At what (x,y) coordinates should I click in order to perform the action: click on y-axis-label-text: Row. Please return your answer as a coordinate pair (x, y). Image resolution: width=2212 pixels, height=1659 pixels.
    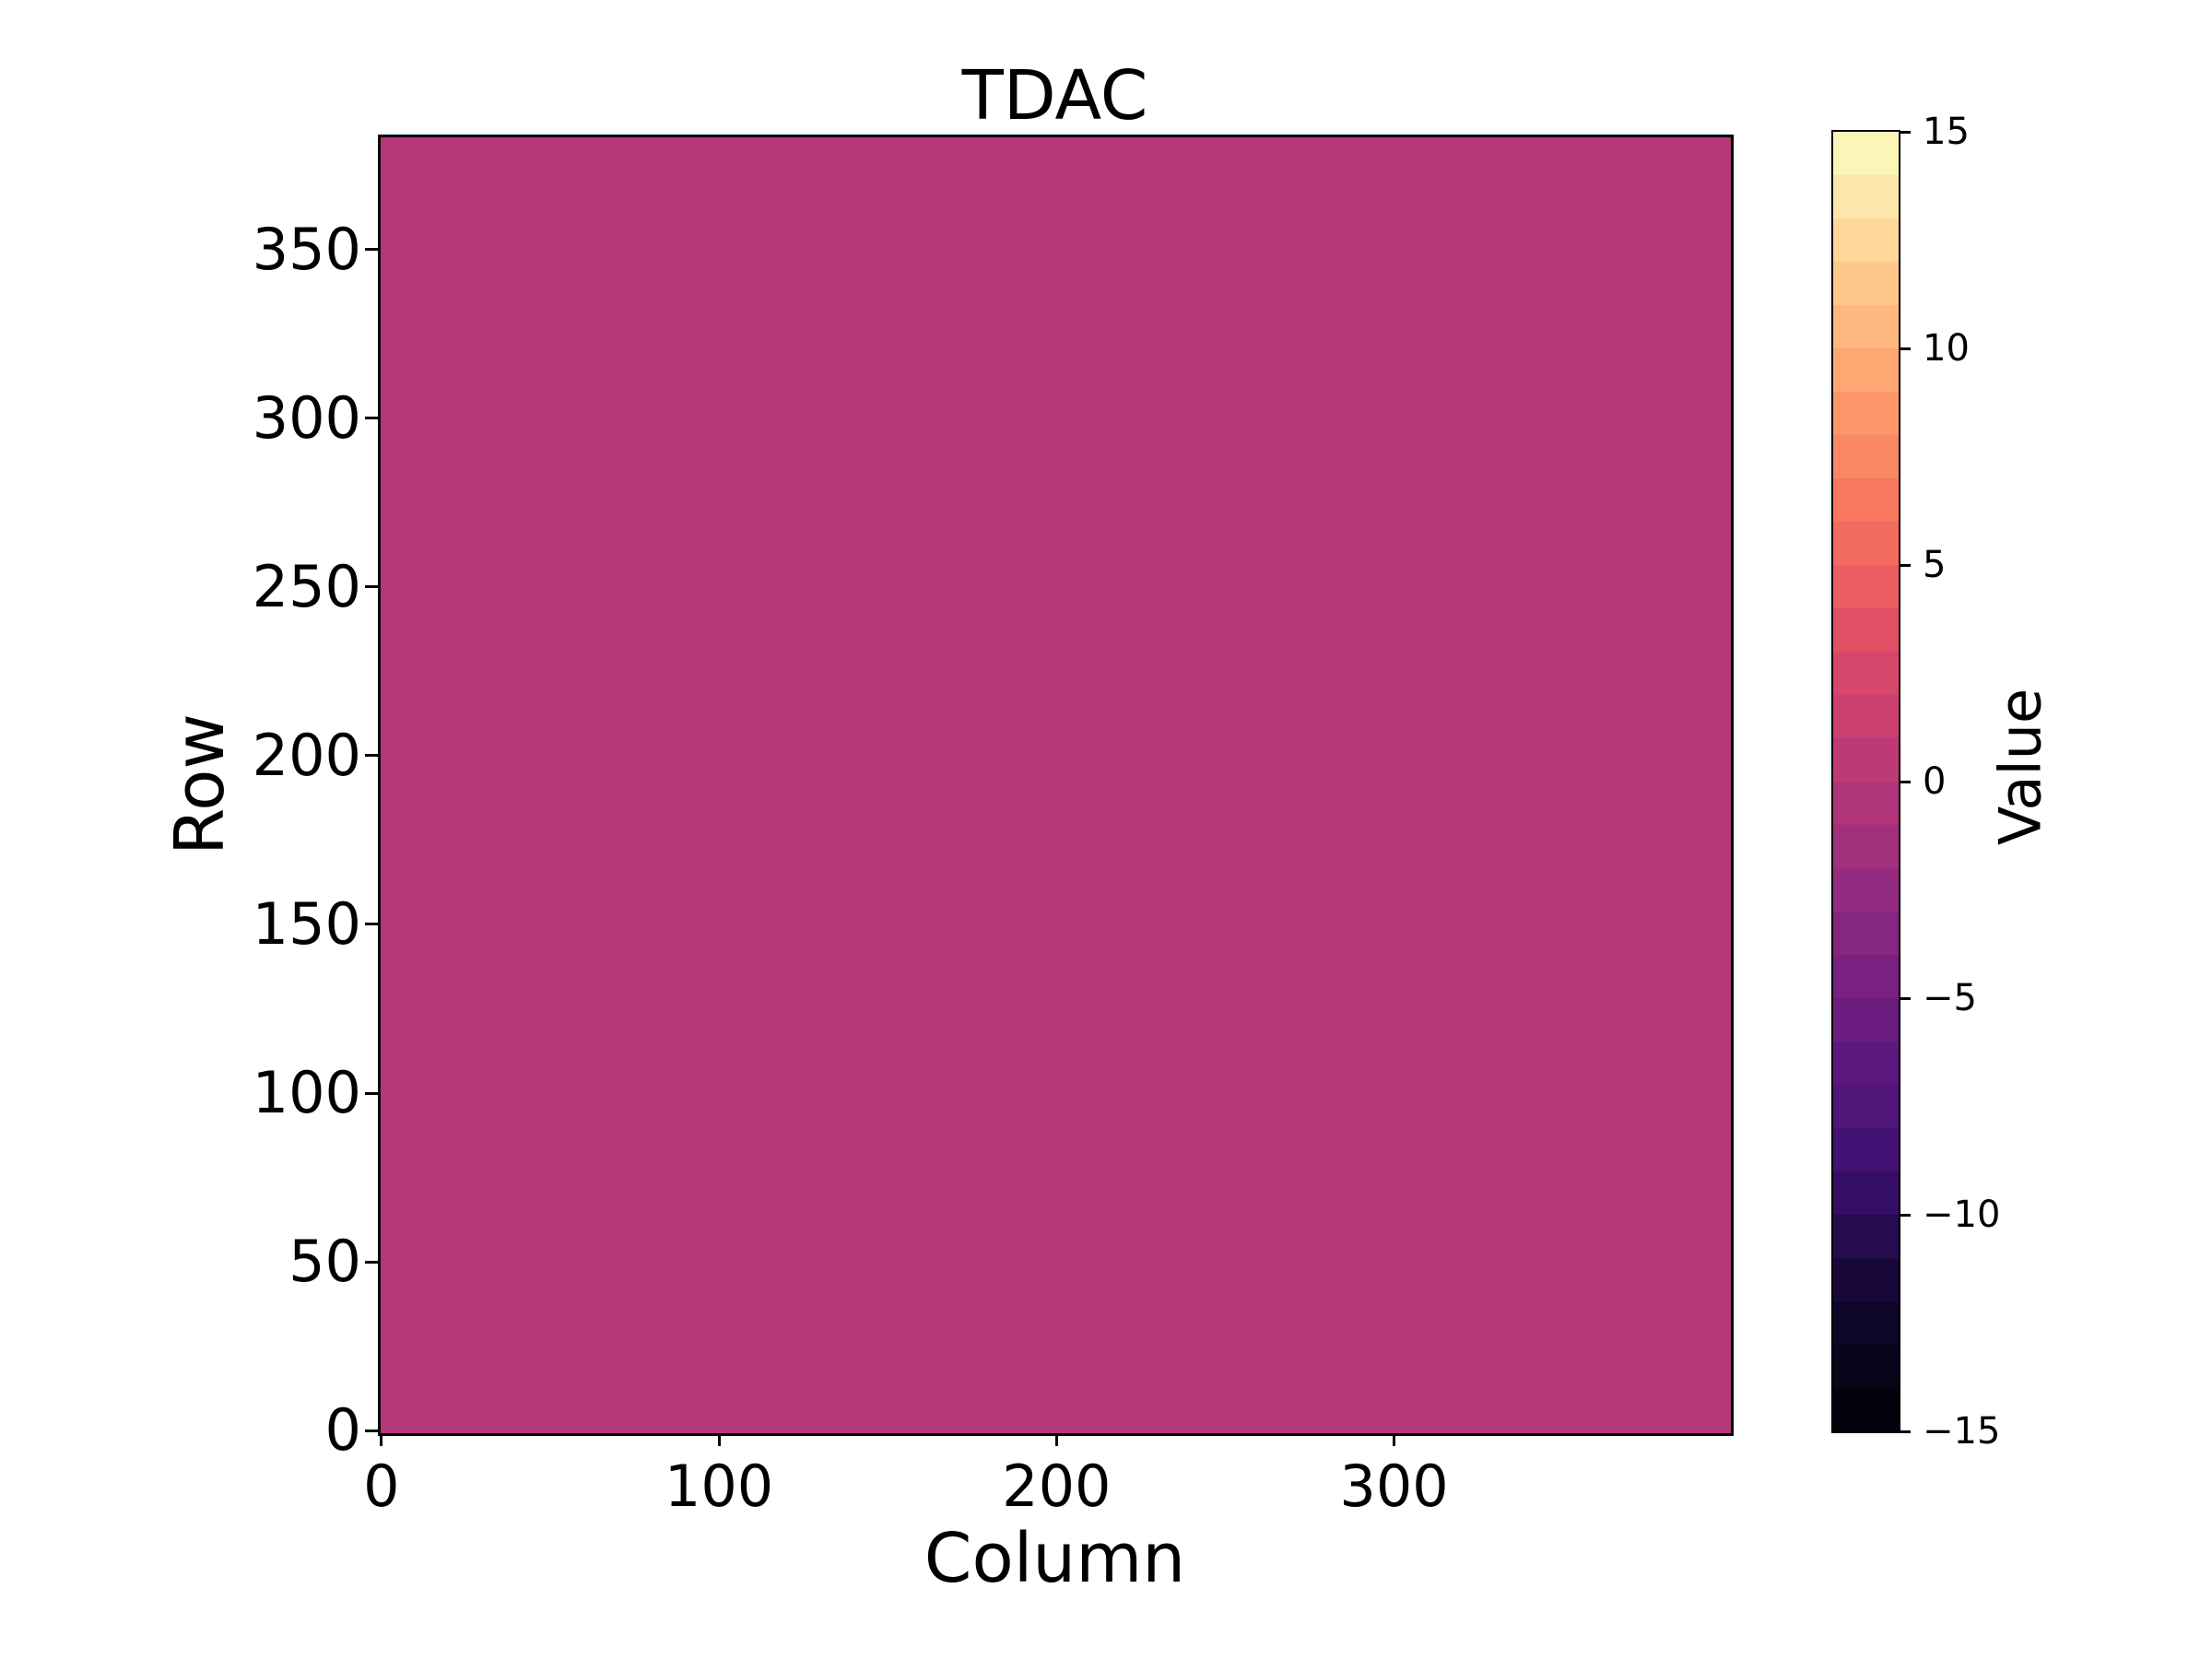
    Looking at the image, I should click on (200, 784).